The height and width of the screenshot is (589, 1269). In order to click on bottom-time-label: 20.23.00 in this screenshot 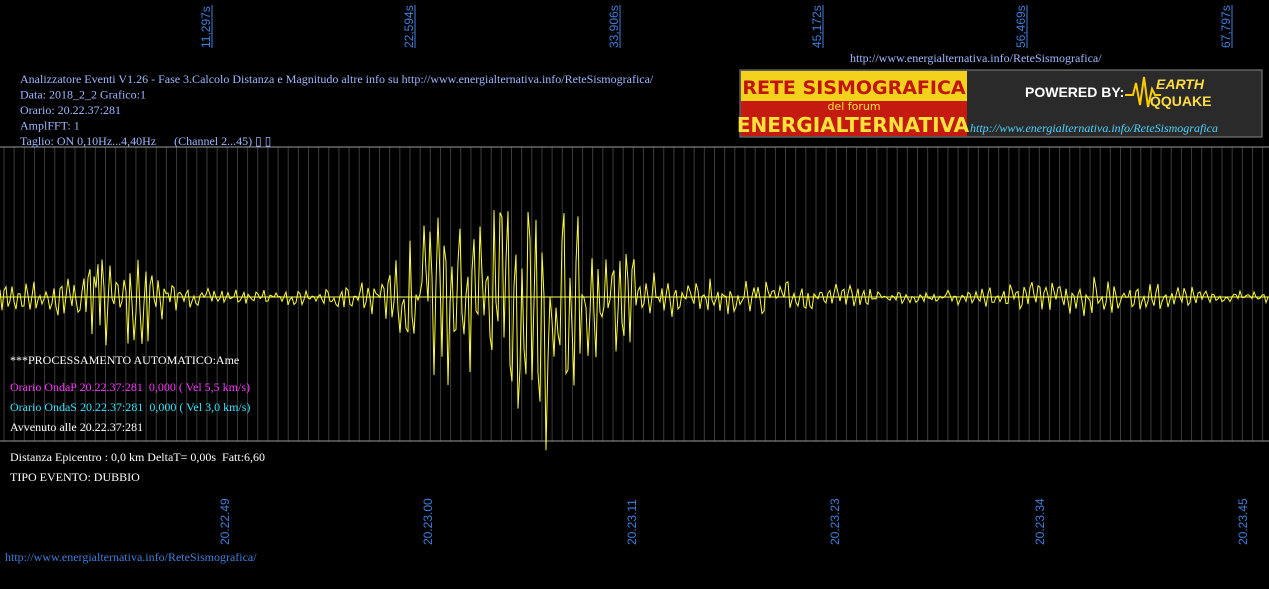, I will do `click(428, 521)`.